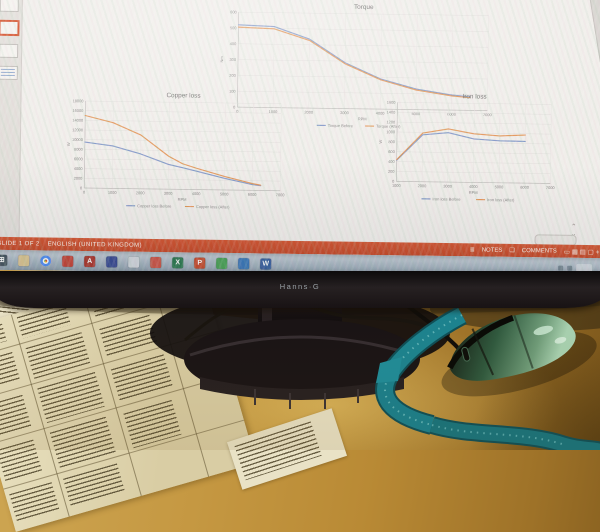 The width and height of the screenshot is (600, 532). What do you see at coordinates (67, 260) in the screenshot?
I see `pdf-reader-icon` at bounding box center [67, 260].